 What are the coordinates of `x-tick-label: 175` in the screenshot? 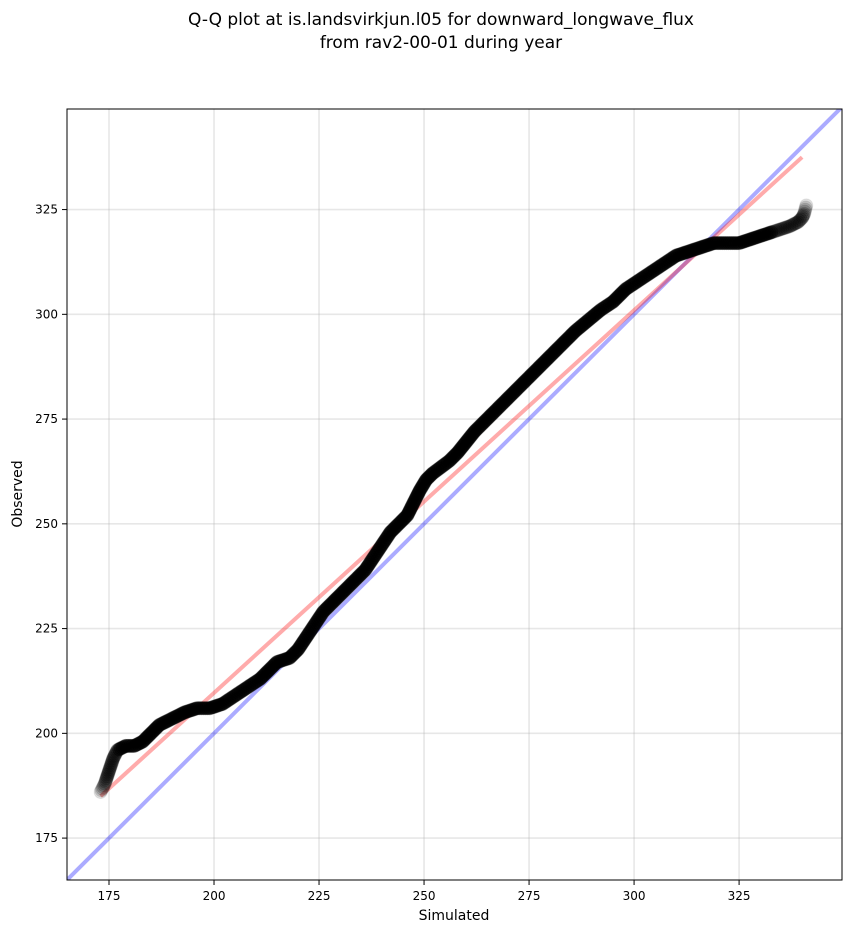 It's located at (109, 896).